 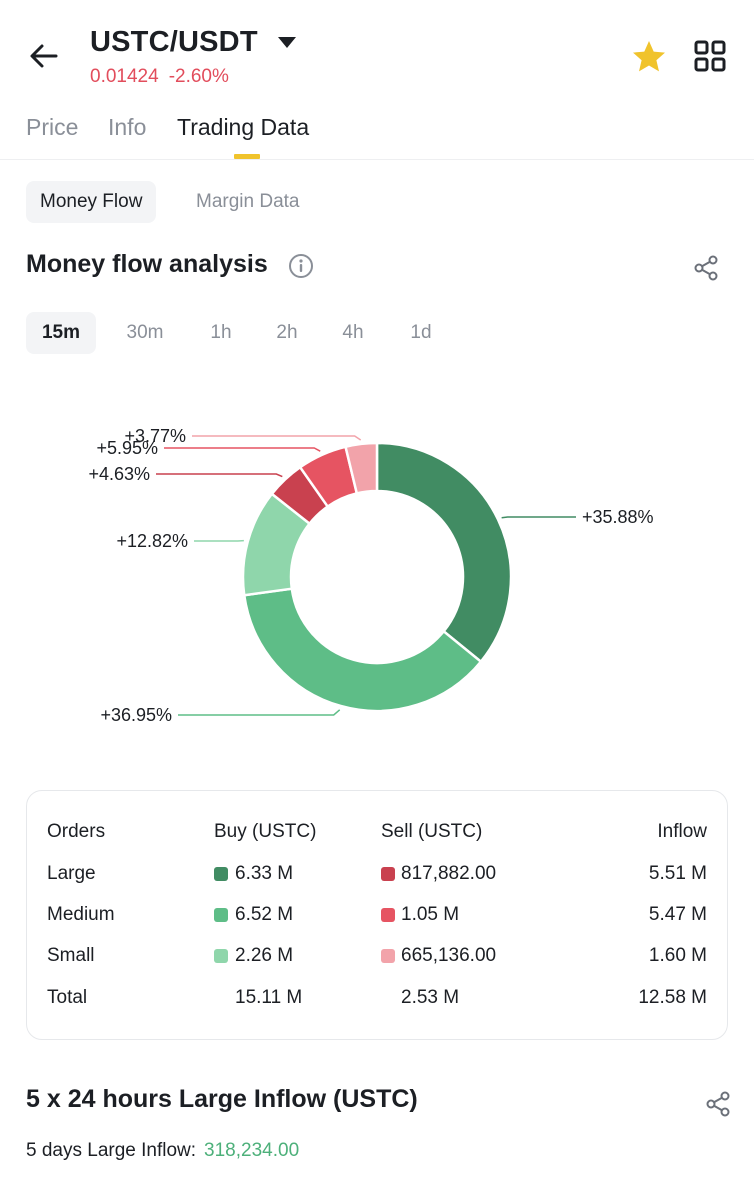 I want to click on large-inflow-title: 5 x 24 hours Large Inflow (USTC), so click(x=222, y=1099).